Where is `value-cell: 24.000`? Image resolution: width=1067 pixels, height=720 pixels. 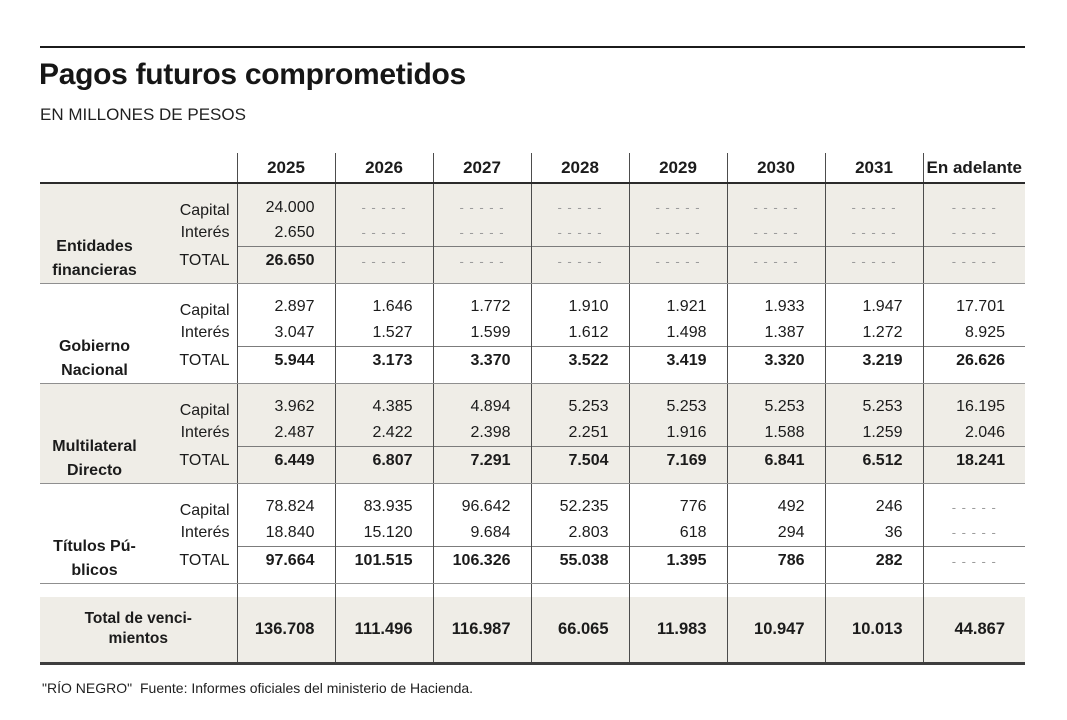
value-cell: 24.000 is located at coordinates (285, 201).